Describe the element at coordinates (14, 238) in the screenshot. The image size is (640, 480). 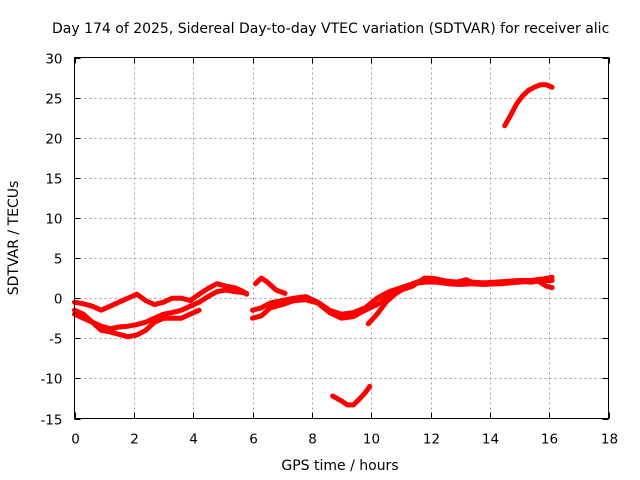
I see `y-axis-label: SDTVAR / TECUs` at that location.